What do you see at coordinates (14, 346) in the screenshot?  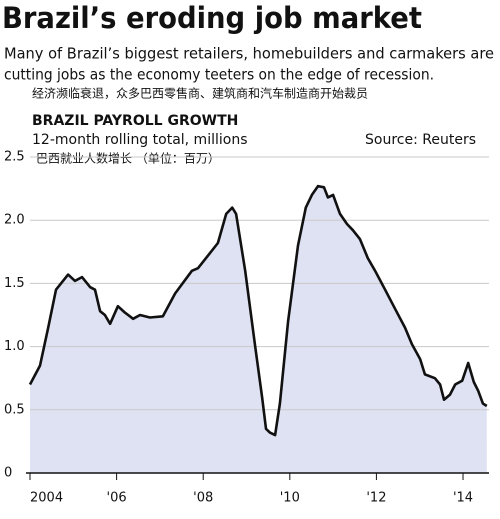 I see `y-tick-label: 1.0` at bounding box center [14, 346].